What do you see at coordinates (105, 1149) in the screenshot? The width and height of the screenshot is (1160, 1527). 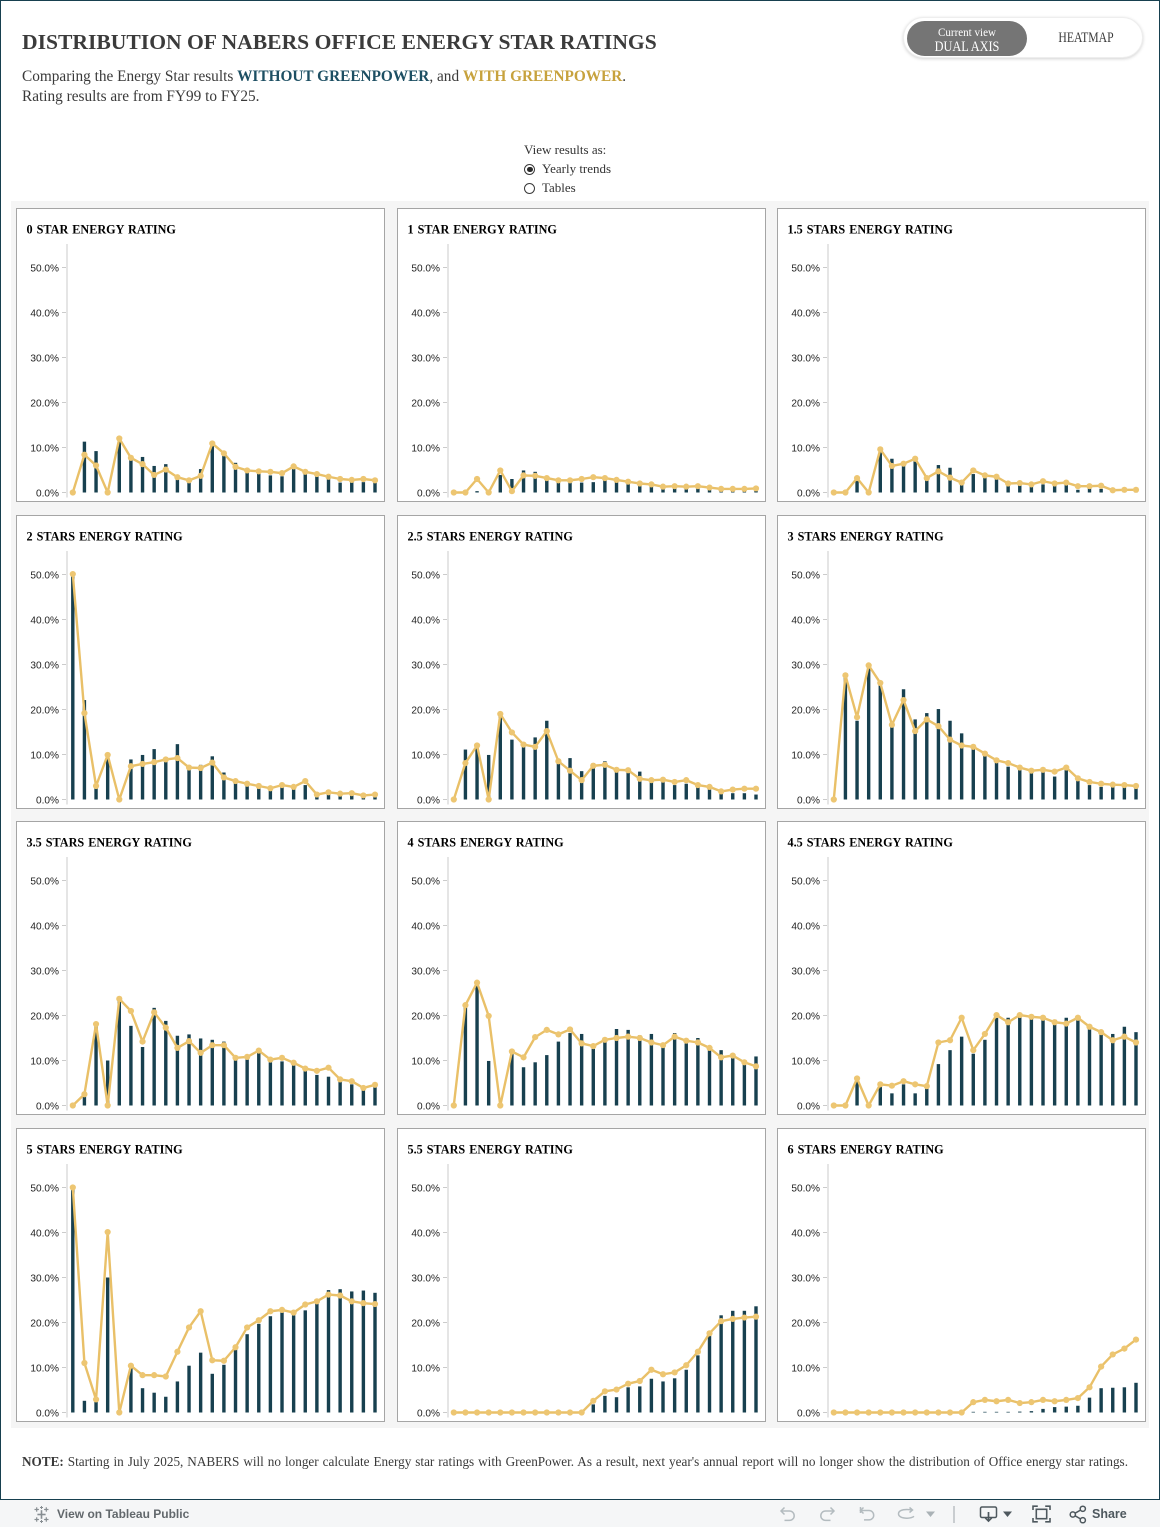 I see `svg-text: 5 STARS ENERGY RATING` at bounding box center [105, 1149].